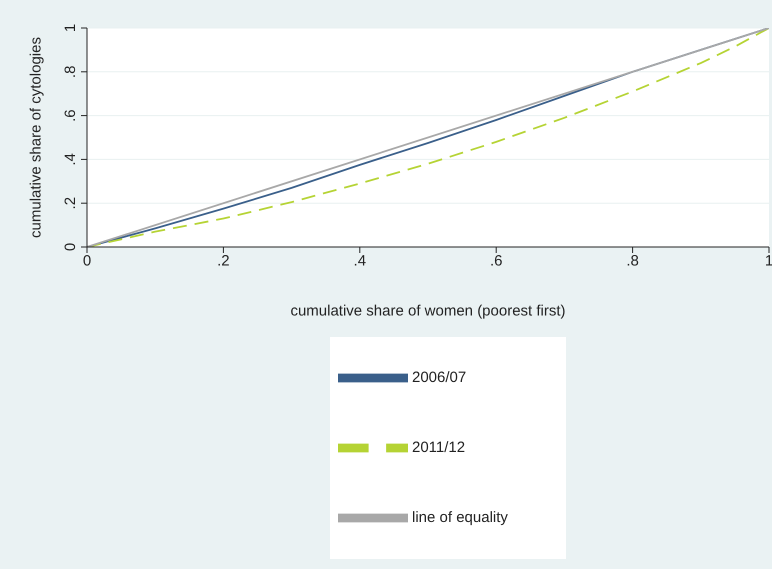 This screenshot has width=772, height=569. Describe the element at coordinates (70, 247) in the screenshot. I see `y-tick-label: 0` at that location.